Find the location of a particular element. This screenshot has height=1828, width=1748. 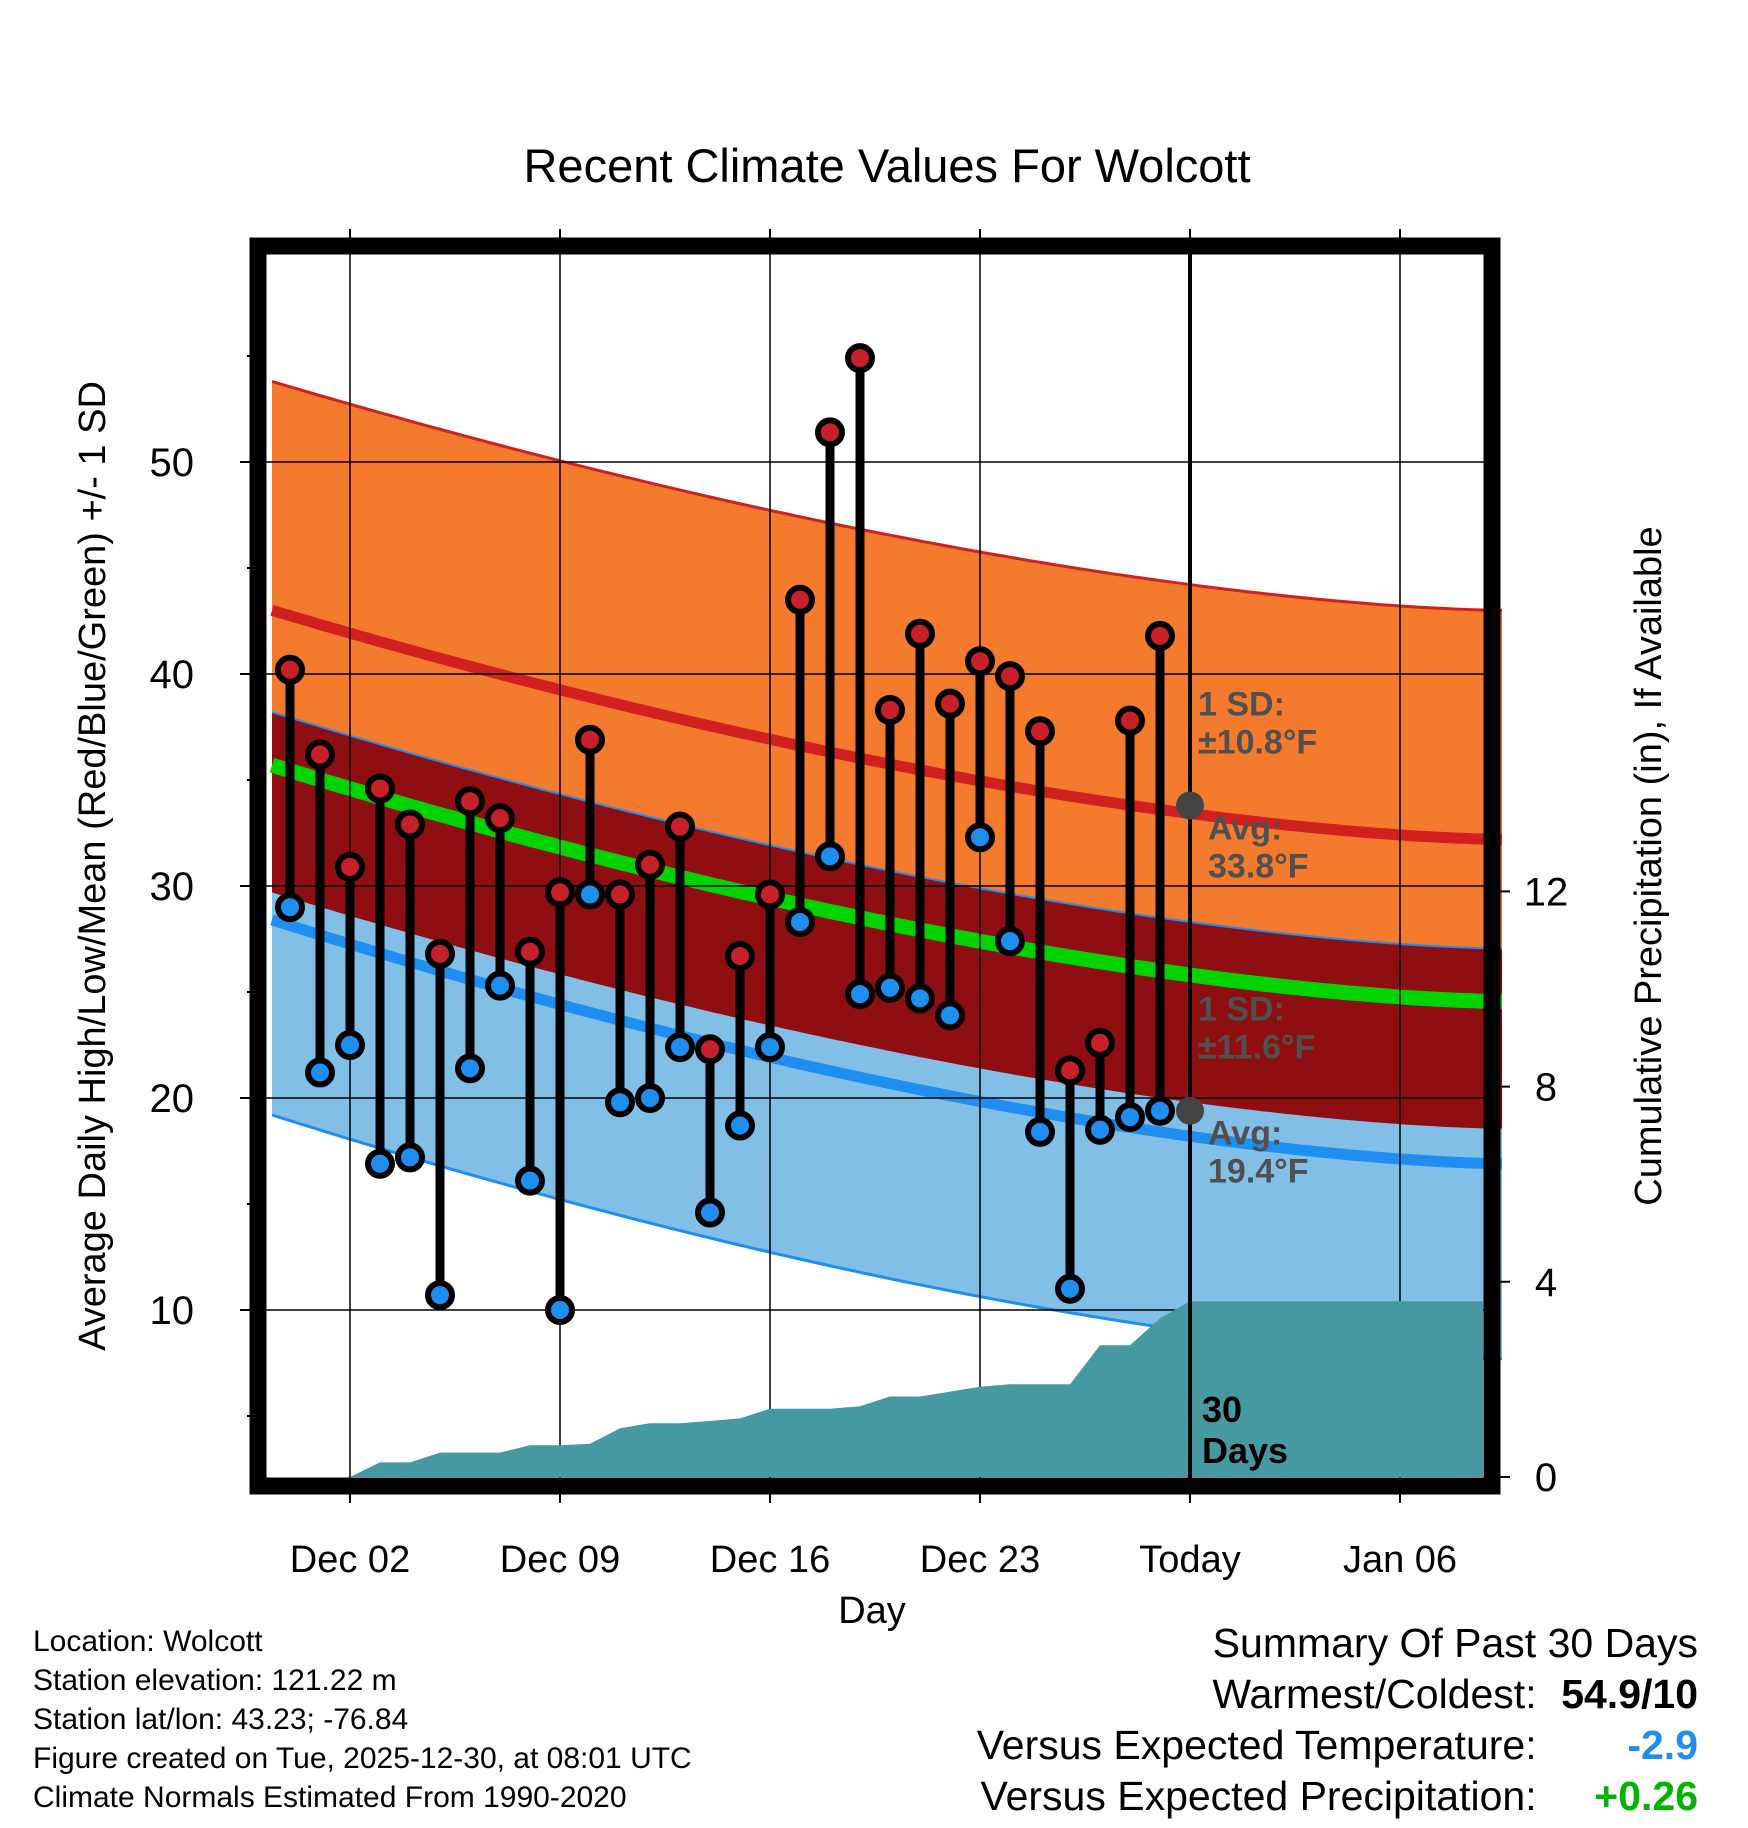

normals-text: Climate Normals Estimated From 1990-2020 is located at coordinates (330, 1797).